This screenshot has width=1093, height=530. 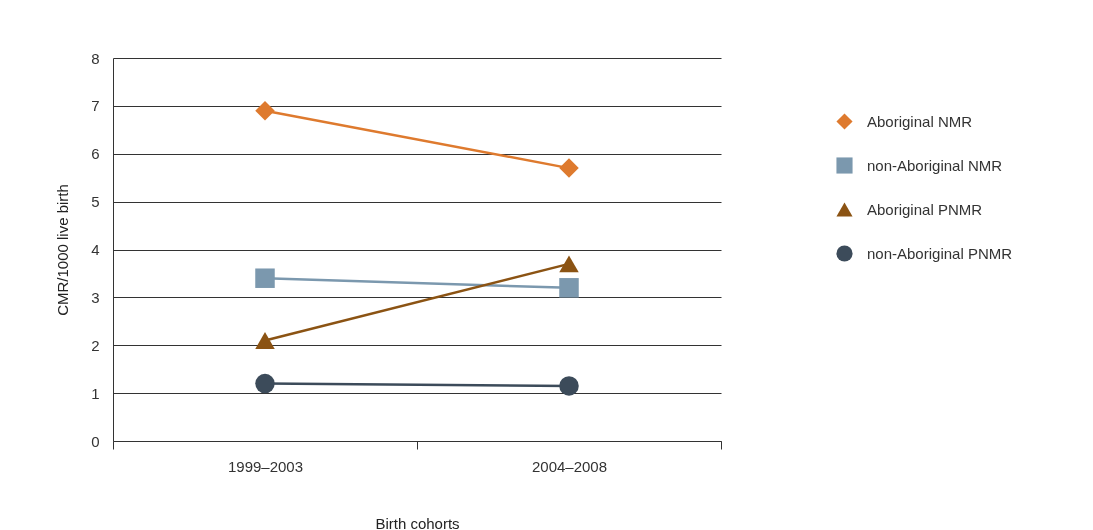 I want to click on legend-label: Aboriginal NMR, so click(x=920, y=121).